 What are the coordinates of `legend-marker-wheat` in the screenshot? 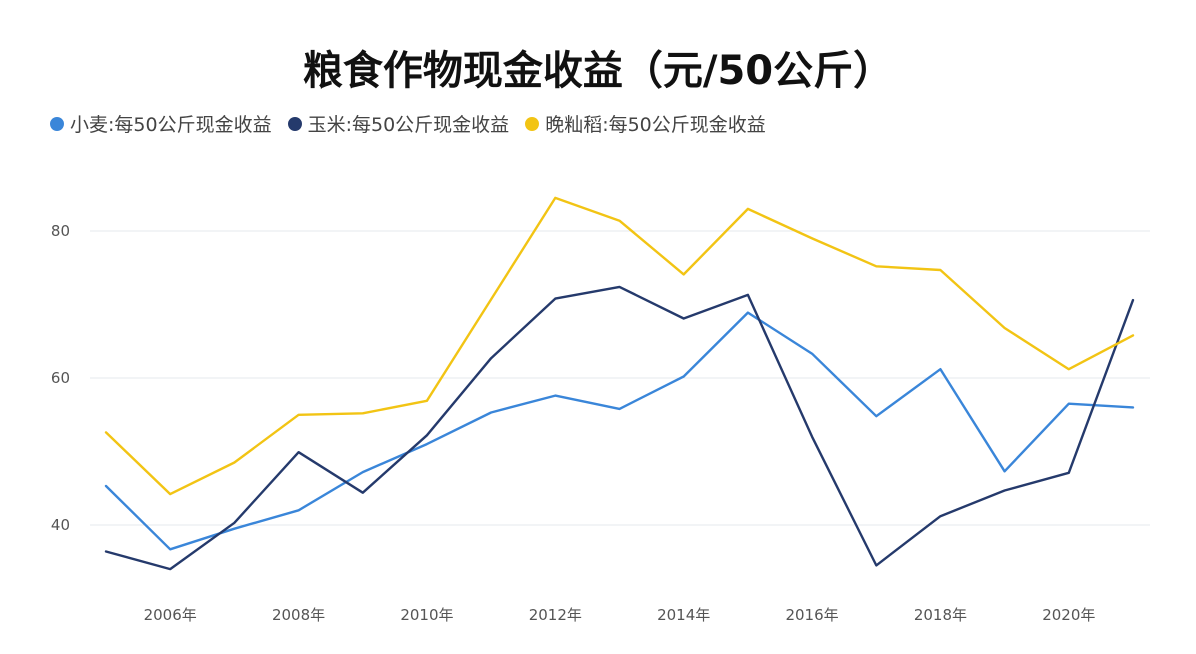 It's located at (57, 123).